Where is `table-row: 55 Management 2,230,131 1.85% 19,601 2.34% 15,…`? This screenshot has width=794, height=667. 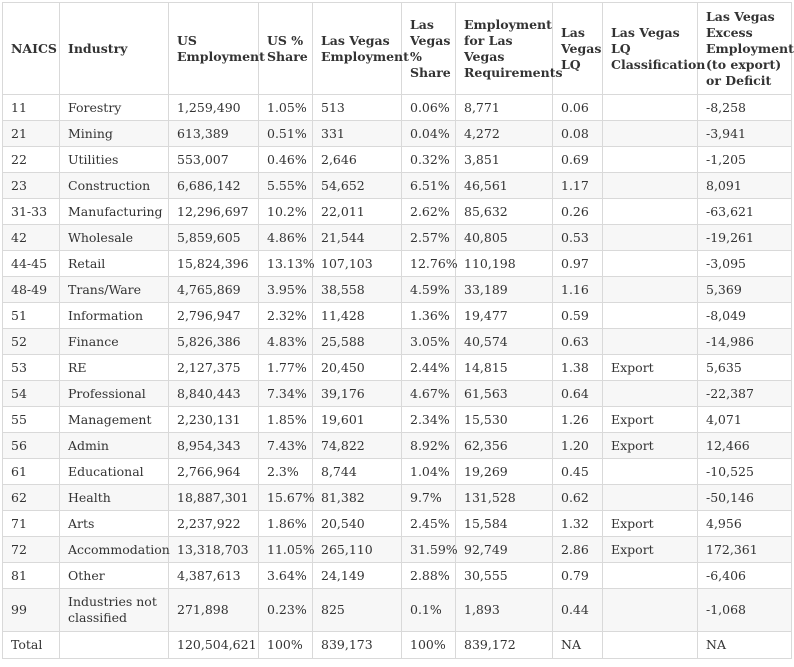
table-row: 55 Management 2,230,131 1.85% 19,601 2.34% 15,… is located at coordinates (397, 419).